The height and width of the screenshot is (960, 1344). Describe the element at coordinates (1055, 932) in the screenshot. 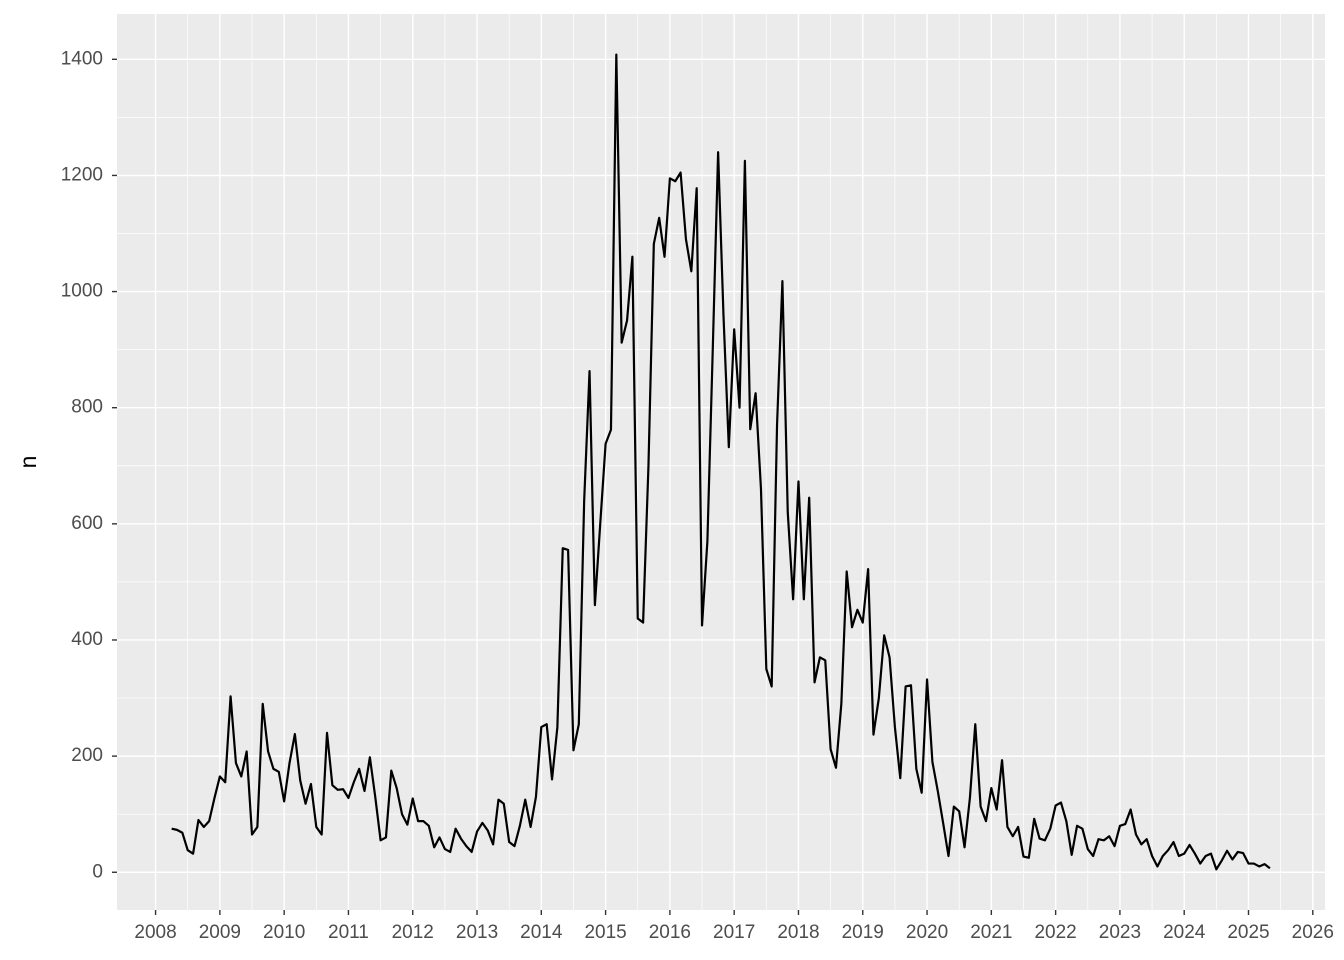

I see `x-tick-label: 2022` at that location.